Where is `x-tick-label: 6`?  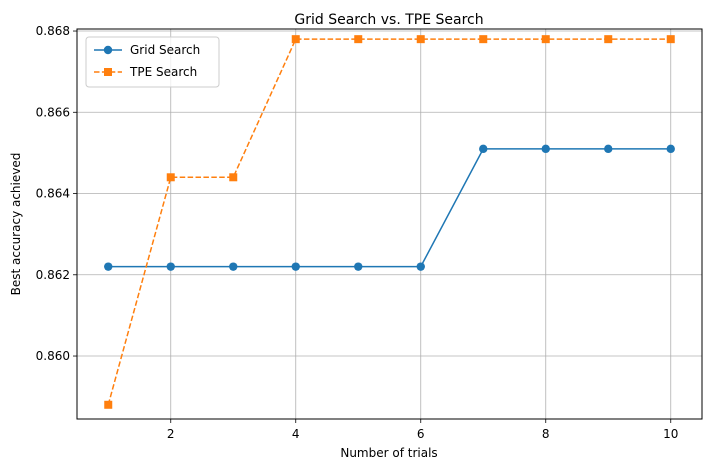 x-tick-label: 6 is located at coordinates (421, 434).